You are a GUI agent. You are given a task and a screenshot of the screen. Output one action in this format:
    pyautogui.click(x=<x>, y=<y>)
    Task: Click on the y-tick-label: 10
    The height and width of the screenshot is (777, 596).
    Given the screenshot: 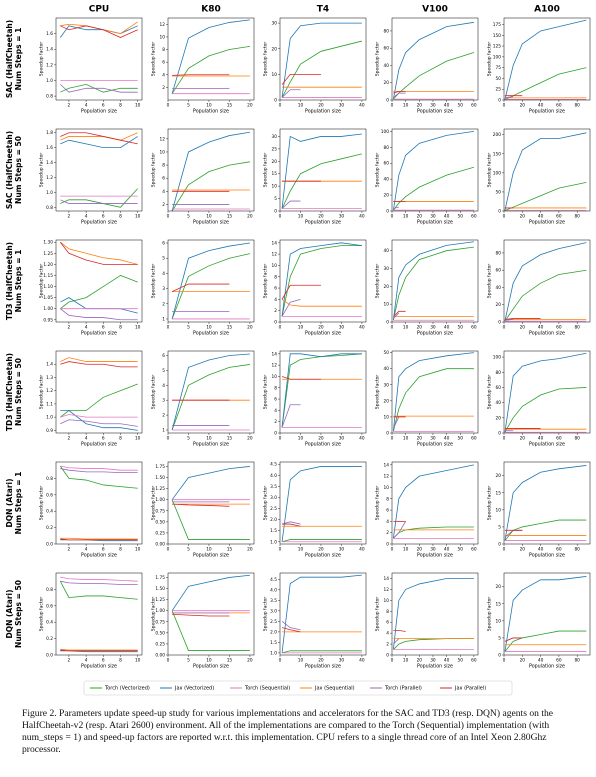 What is the action you would take?
    pyautogui.click(x=499, y=510)
    